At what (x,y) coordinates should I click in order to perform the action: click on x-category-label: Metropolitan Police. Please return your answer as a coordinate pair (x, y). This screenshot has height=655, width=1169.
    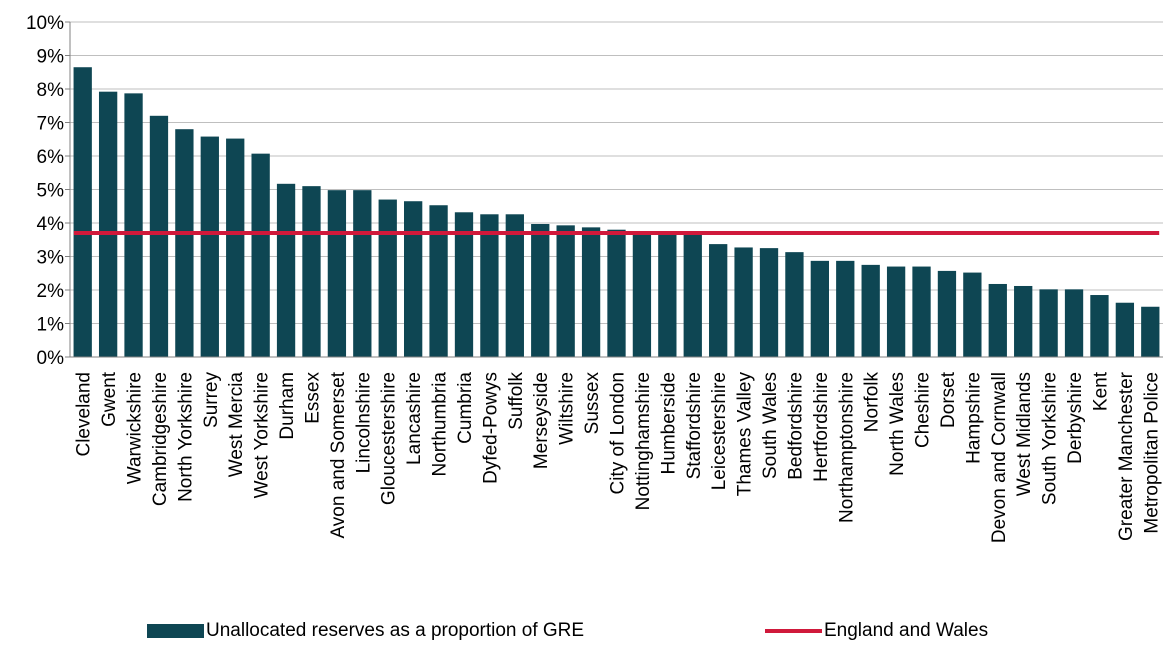
    Looking at the image, I should click on (1151, 453).